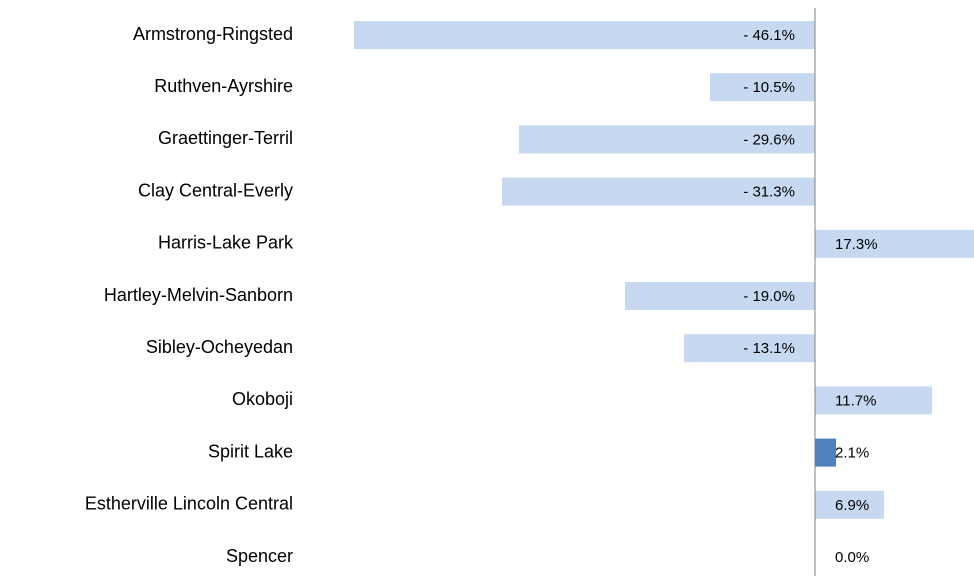  Describe the element at coordinates (769, 139) in the screenshot. I see `value-label: - 29.6%` at that location.